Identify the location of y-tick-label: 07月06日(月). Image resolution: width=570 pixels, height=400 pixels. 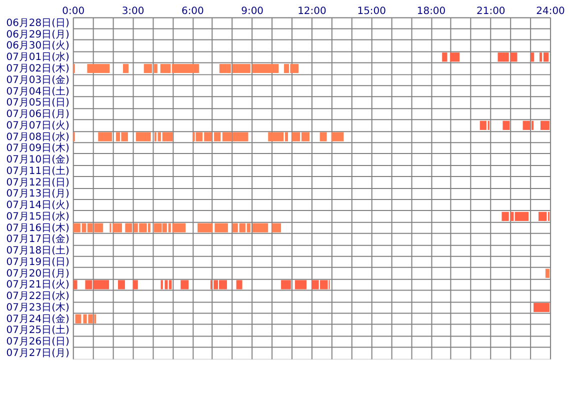
(38, 114).